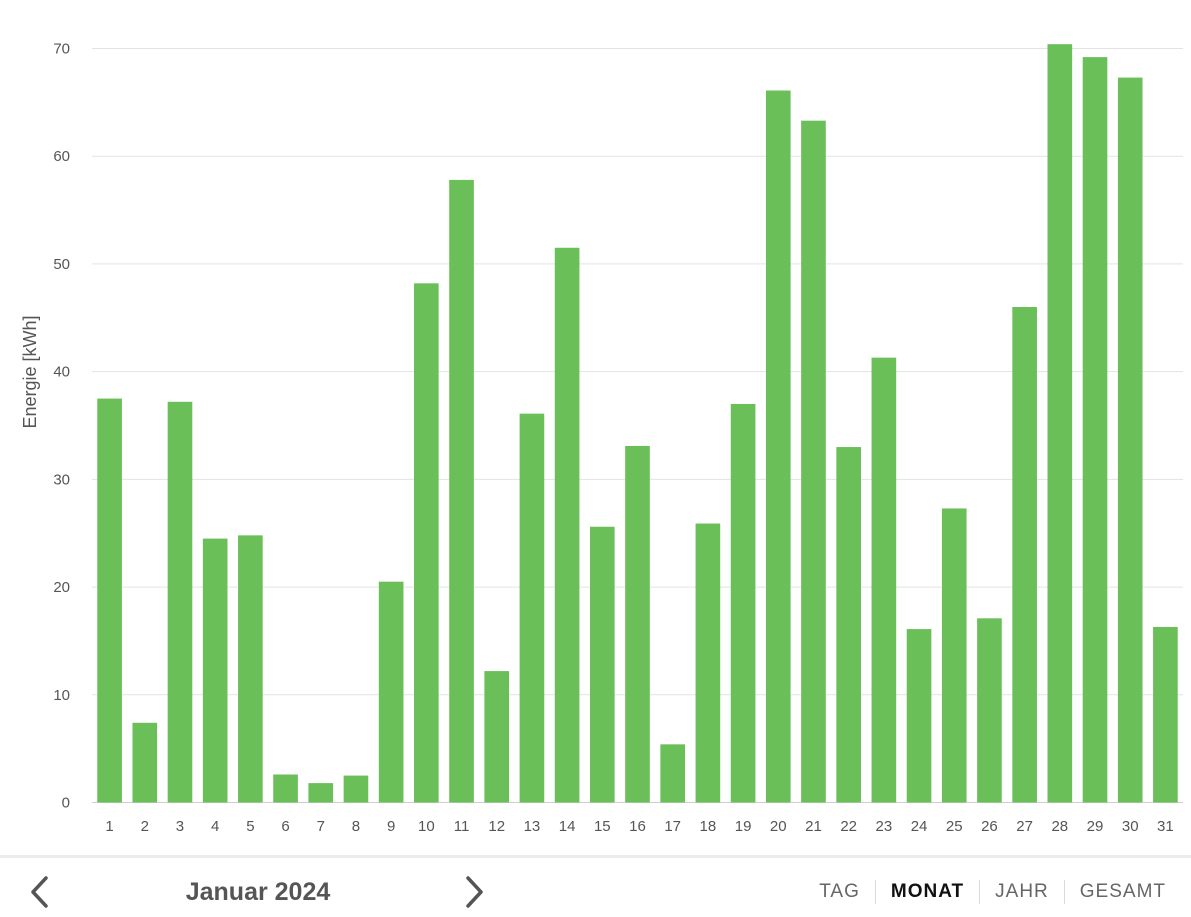 The width and height of the screenshot is (1191, 917). I want to click on x-tick-label: 31, so click(1165, 826).